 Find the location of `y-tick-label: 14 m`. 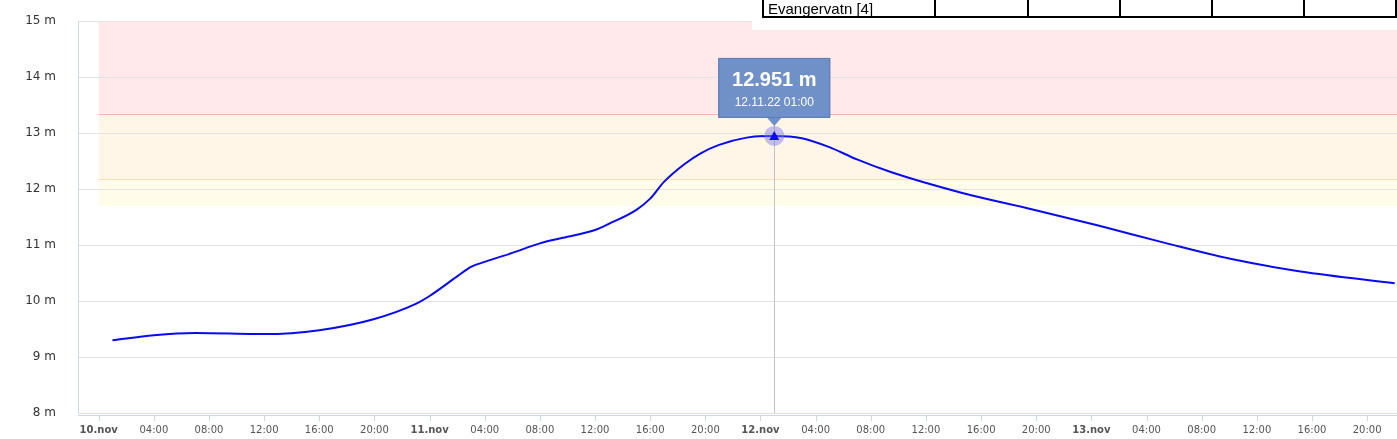

y-tick-label: 14 m is located at coordinates (40, 76).